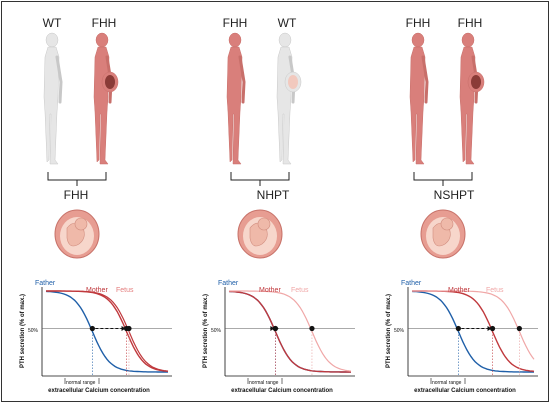 The width and height of the screenshot is (550, 404). I want to click on panel-3-arrowhead, so click(489, 328).